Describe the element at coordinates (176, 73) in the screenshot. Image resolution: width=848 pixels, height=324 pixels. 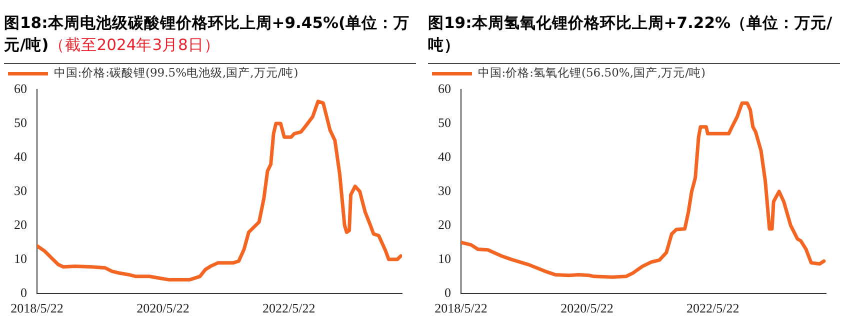
I see `legend-label: 中国:价格:碳酸锂(99.5%电池级,国产,万元/吨)` at that location.